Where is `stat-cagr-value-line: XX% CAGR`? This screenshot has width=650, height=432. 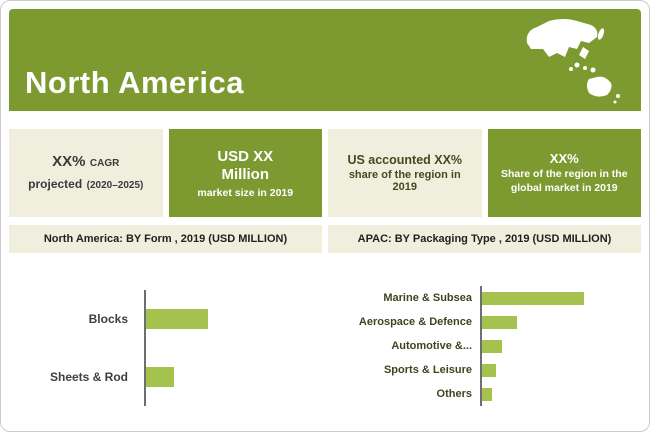 stat-cagr-value-line: XX% CAGR is located at coordinates (85, 162).